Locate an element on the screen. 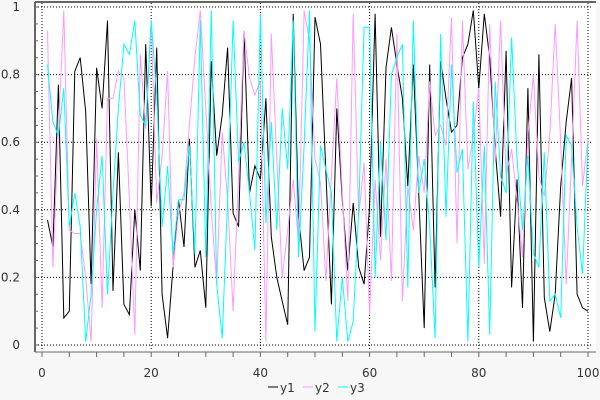 Image resolution: width=600 pixels, height=400 pixels. legend-item-y2: y2 is located at coordinates (316, 388).